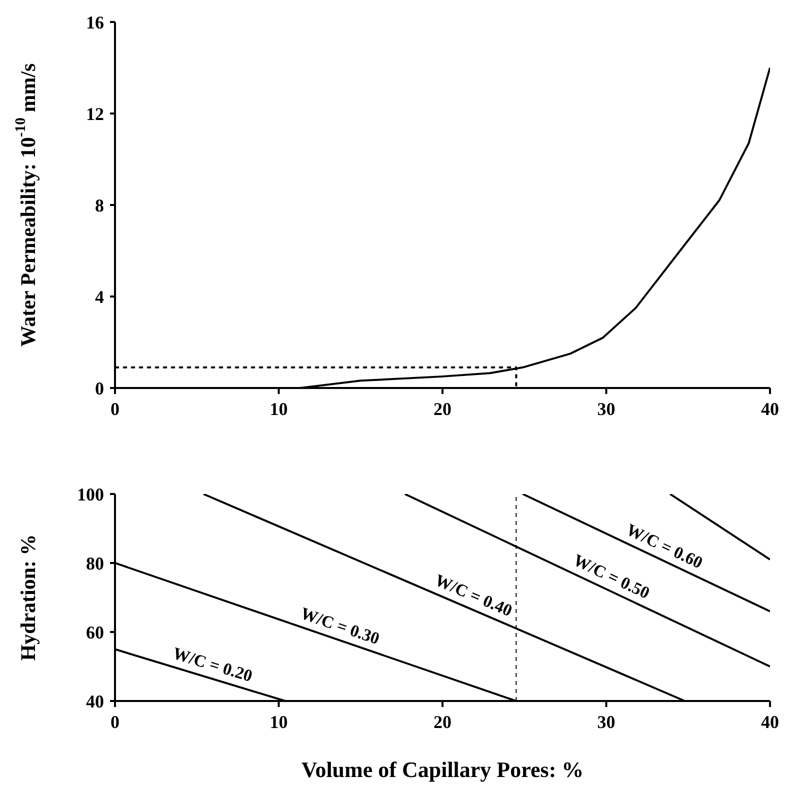  What do you see at coordinates (340, 626) in the screenshot?
I see `text: W/C = 0.30` at bounding box center [340, 626].